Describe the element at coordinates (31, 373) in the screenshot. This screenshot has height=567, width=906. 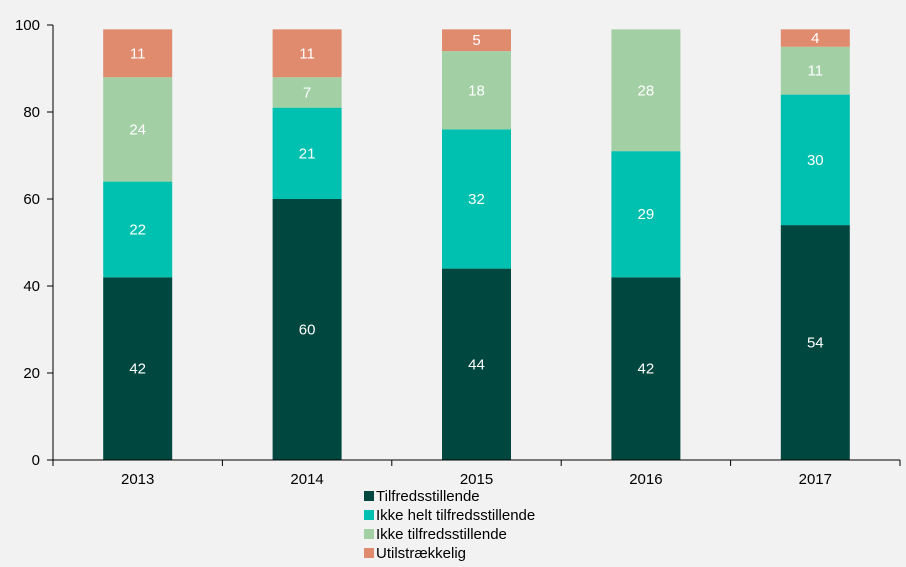
I see `y-tick-label: 20` at that location.